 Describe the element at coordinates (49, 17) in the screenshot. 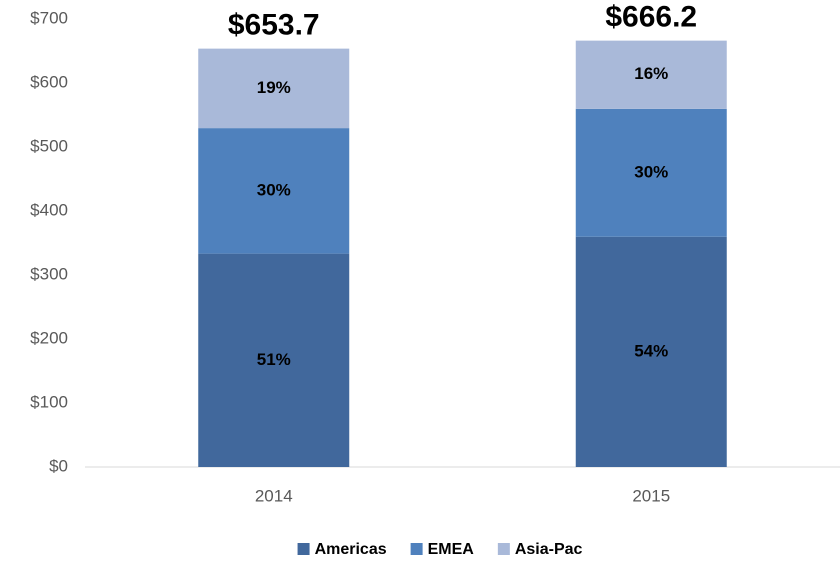

I see `y-tick-label: $700` at that location.